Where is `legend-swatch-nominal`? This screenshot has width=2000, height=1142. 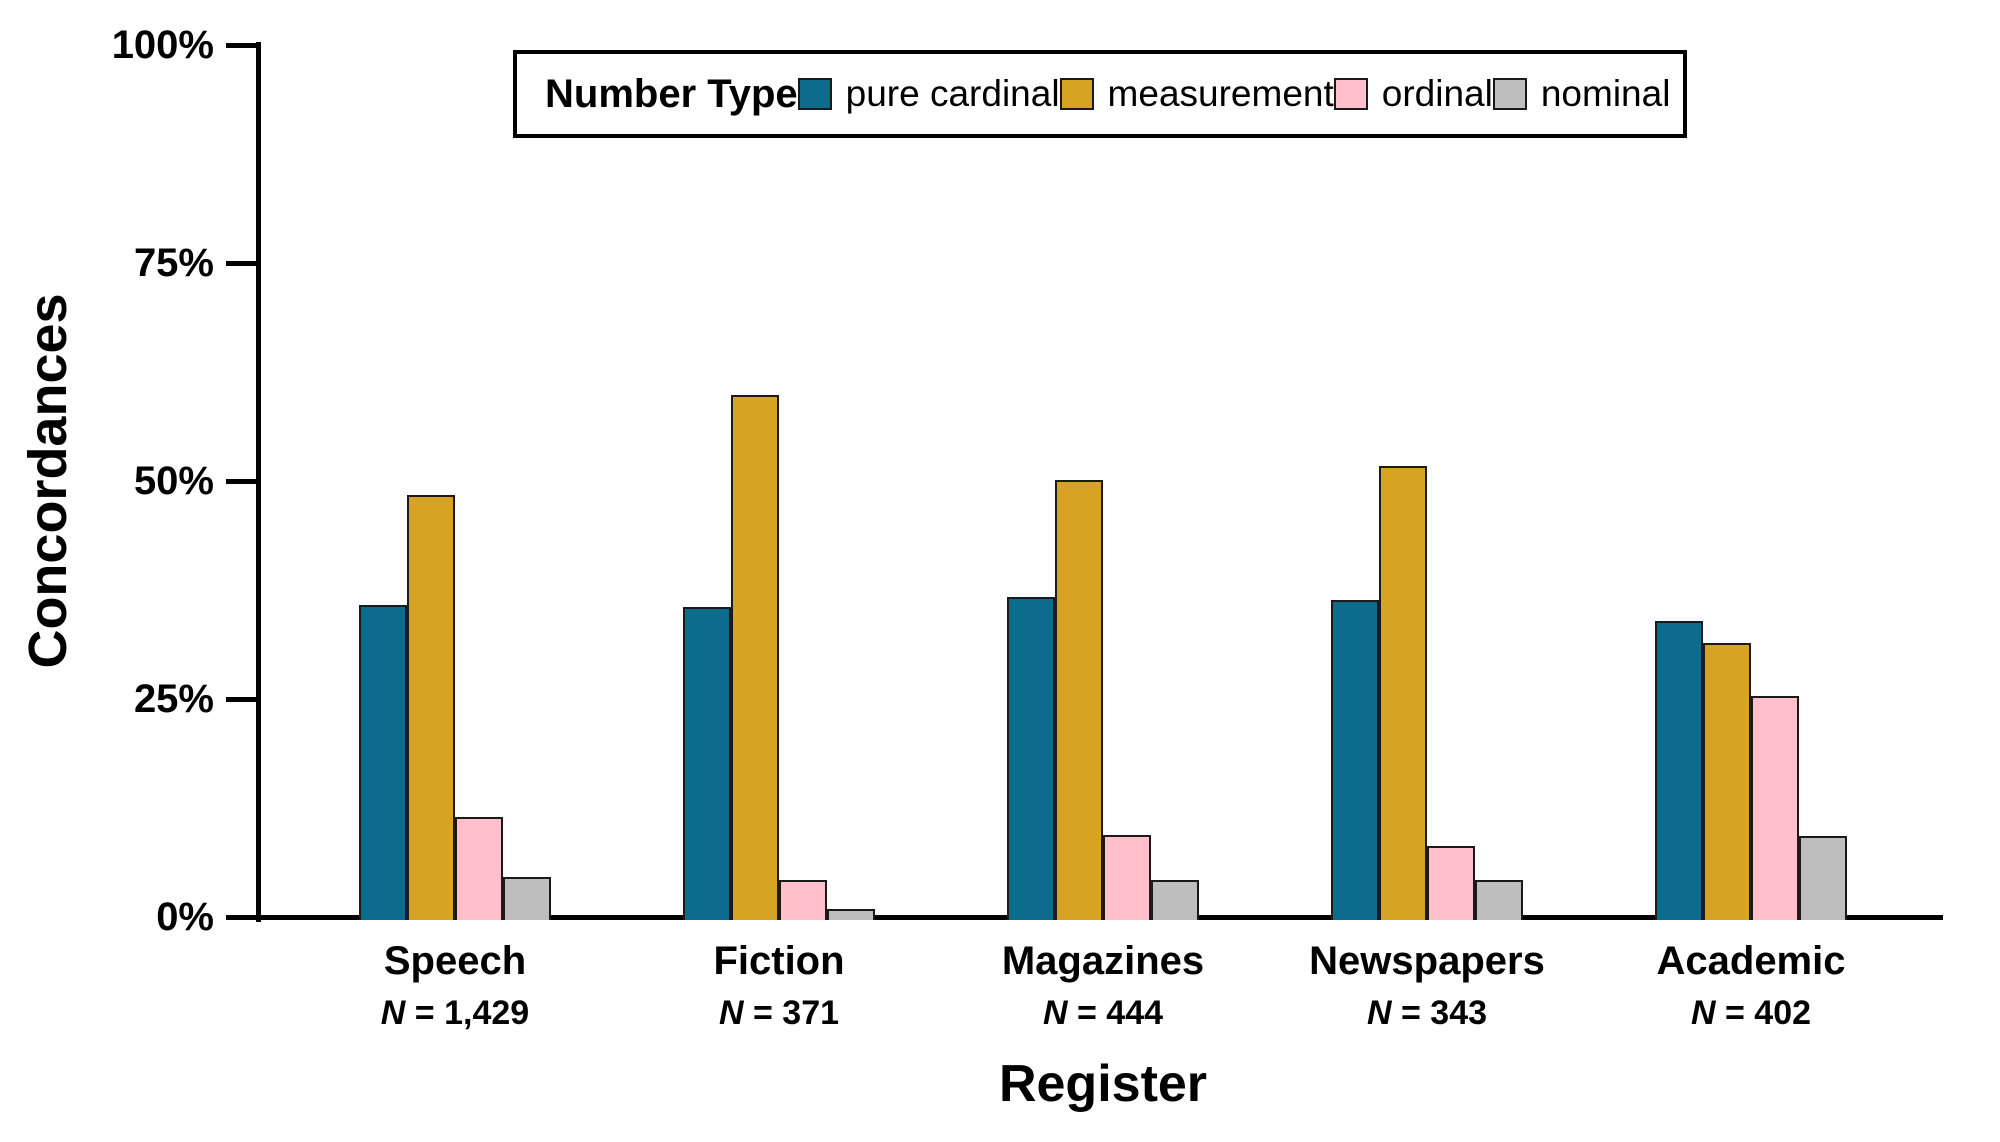
legend-swatch-nominal is located at coordinates (1509, 94).